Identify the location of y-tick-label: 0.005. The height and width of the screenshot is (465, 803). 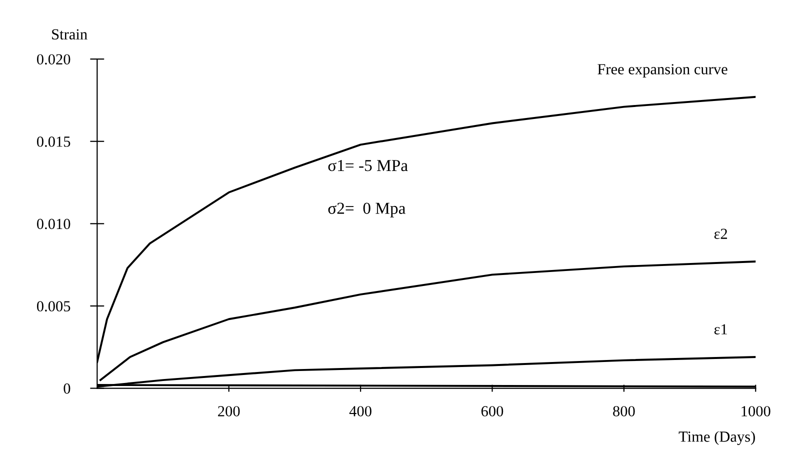
(53, 306).